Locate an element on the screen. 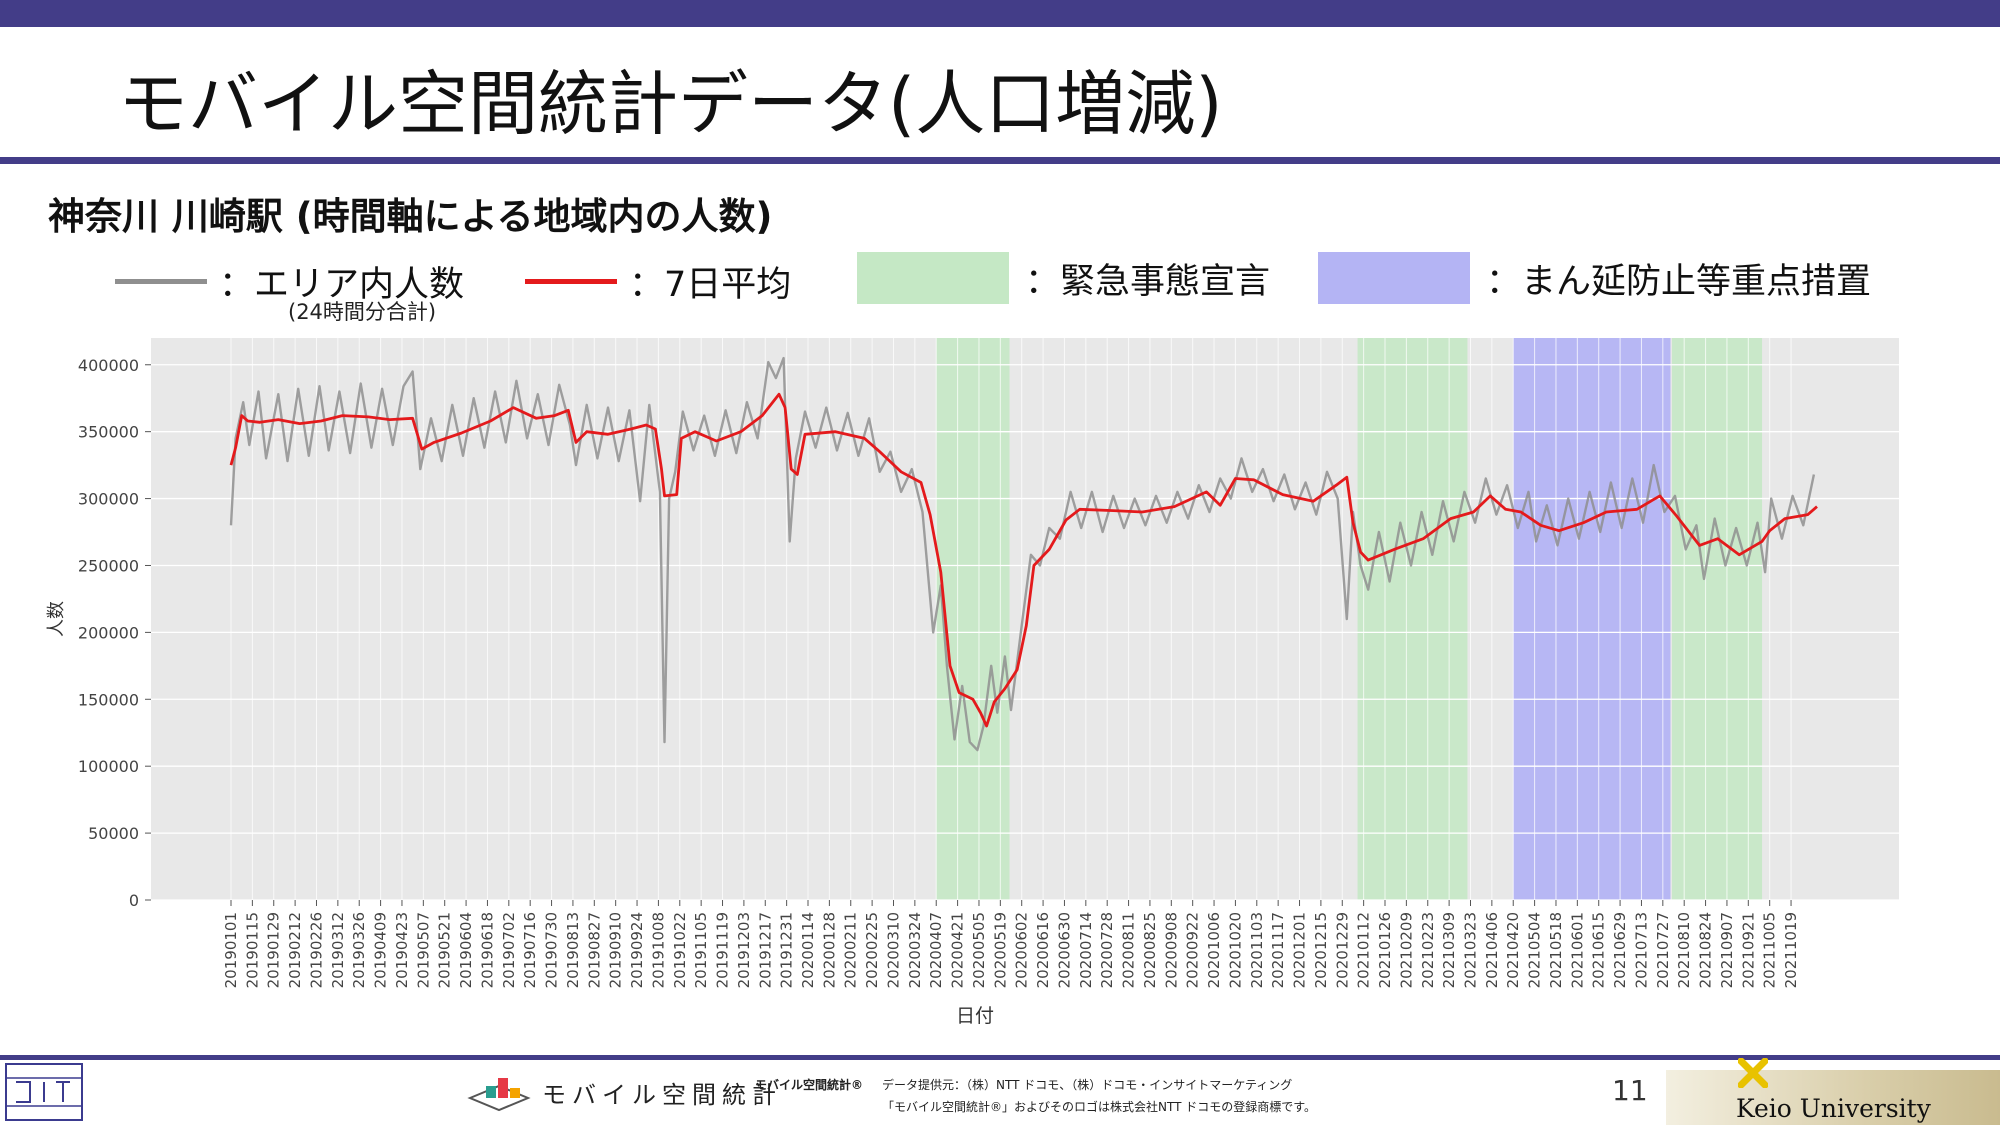  x-tick-label: 20210112 is located at coordinates (1364, 950).